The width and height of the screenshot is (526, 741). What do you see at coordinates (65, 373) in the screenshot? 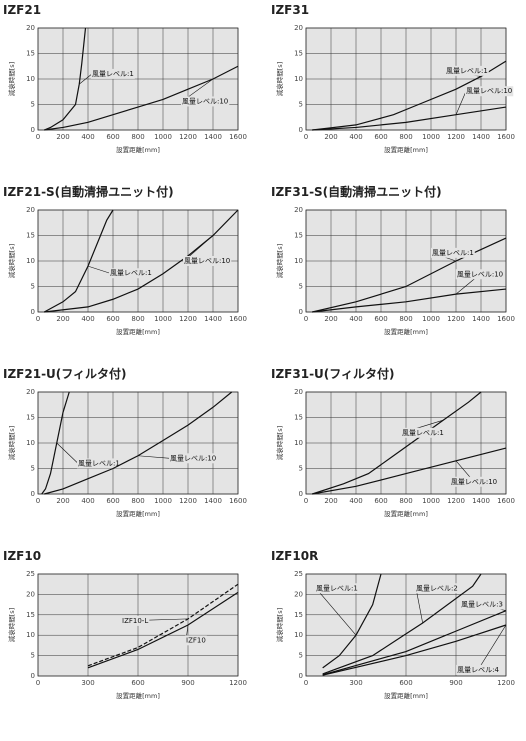
I see `chart-title: IZF21-U(フィルタ付)` at bounding box center [65, 373].